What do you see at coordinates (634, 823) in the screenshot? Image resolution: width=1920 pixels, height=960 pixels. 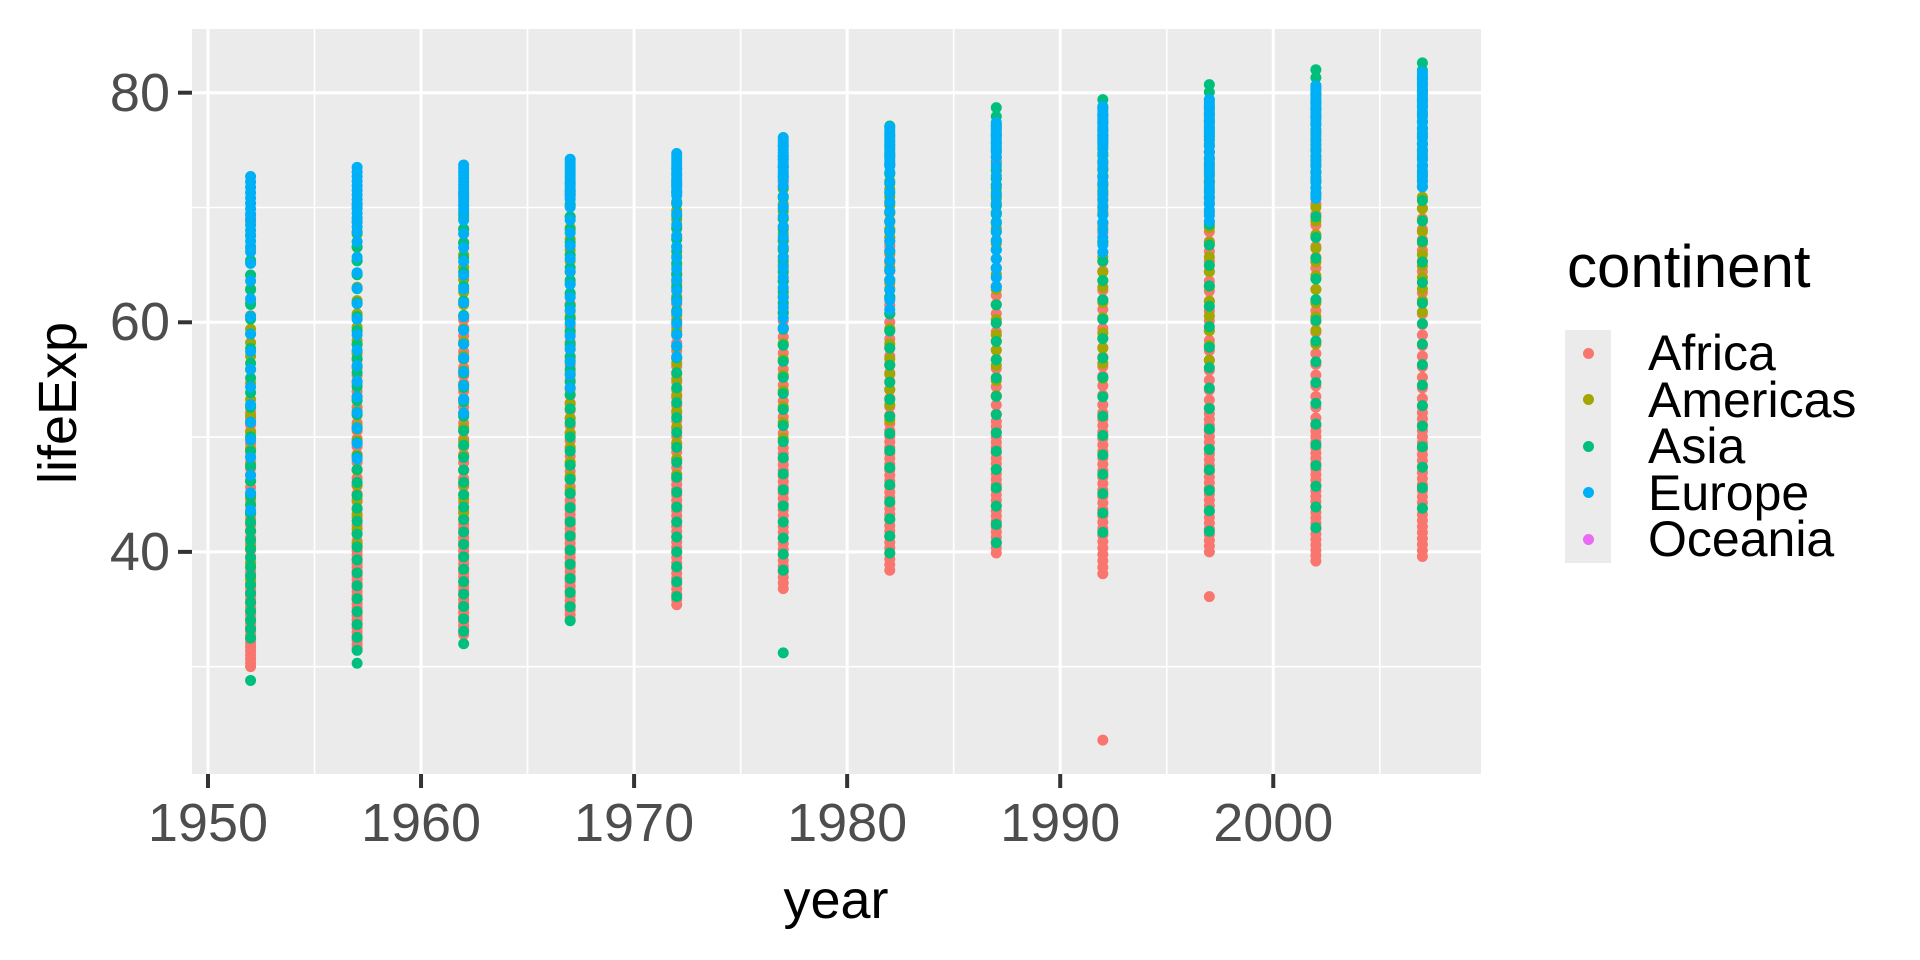 I see `x-tick-label: 1970` at bounding box center [634, 823].